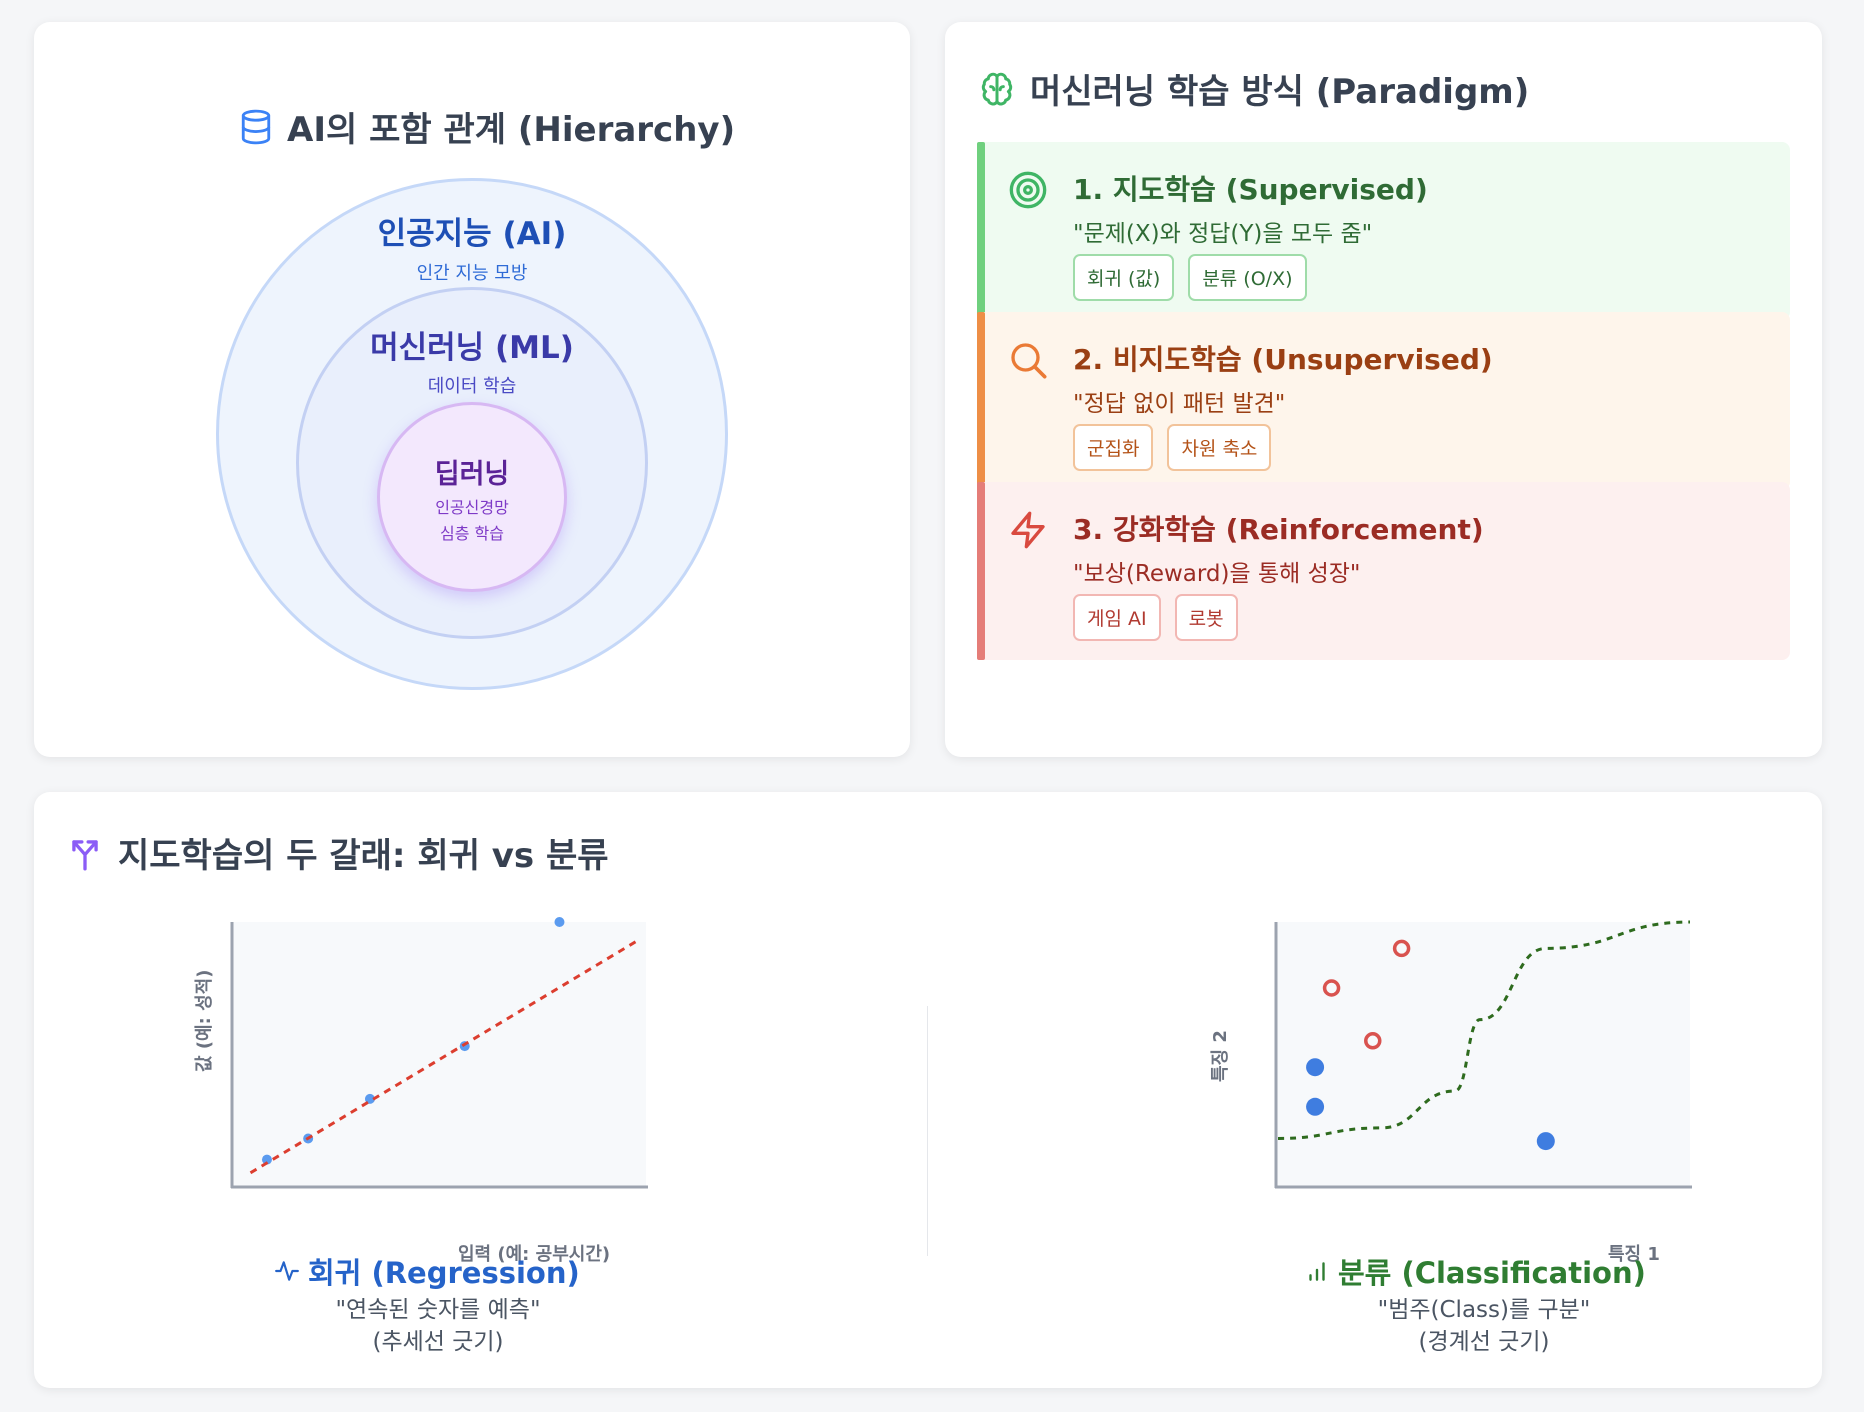 The width and height of the screenshot is (1864, 1412). Describe the element at coordinates (534, 1254) in the screenshot. I see `regression-x-label: 입력 (예: 공부시간)` at that location.